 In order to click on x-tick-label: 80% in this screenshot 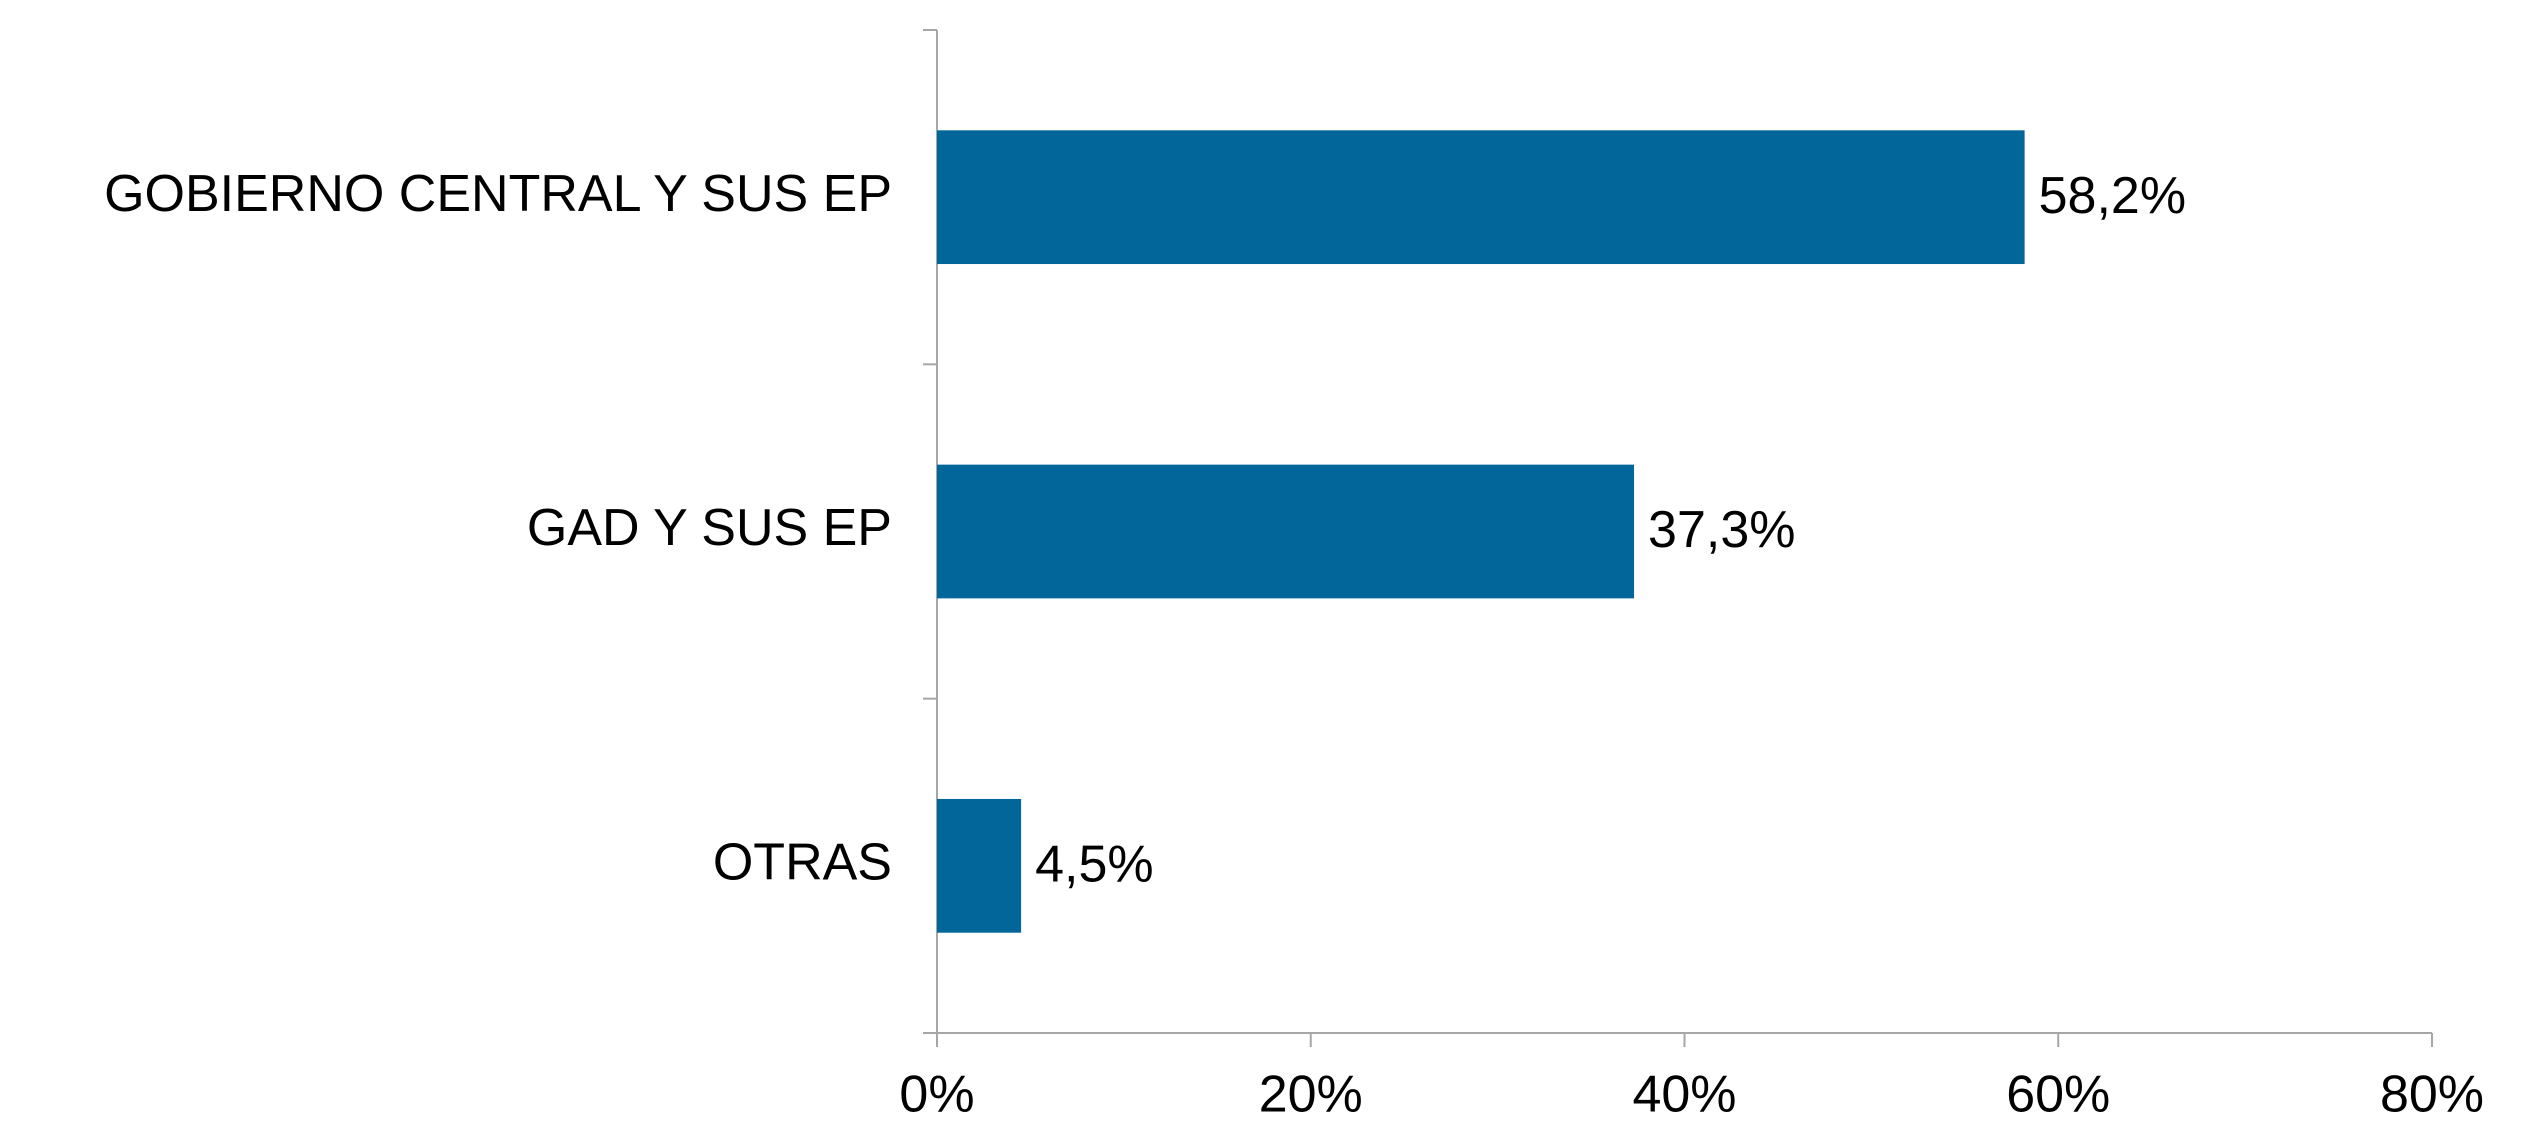, I will do `click(2432, 1095)`.